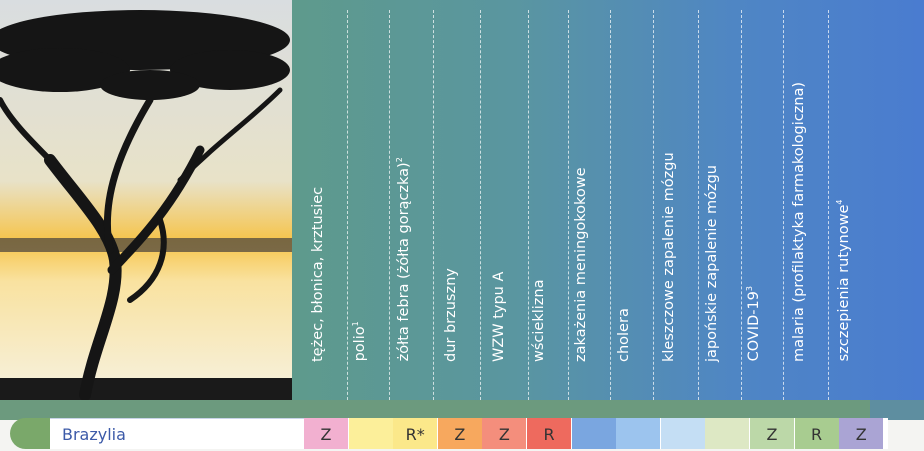 This screenshot has width=924, height=451. I want to click on column-label: wścieklizna, so click(539, 321).